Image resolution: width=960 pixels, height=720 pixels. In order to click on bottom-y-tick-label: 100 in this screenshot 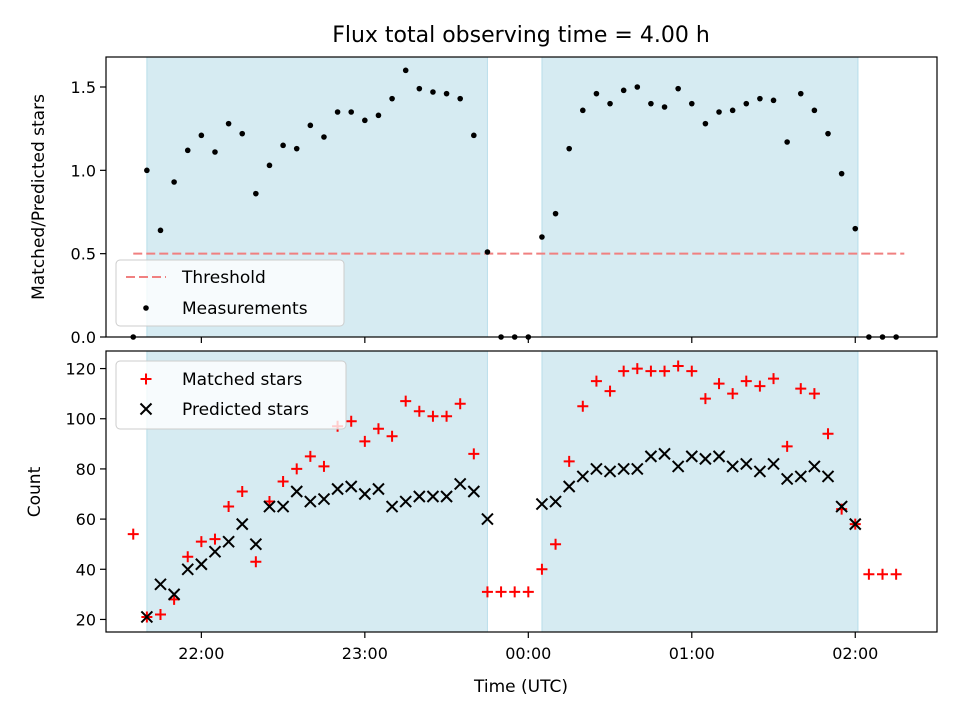, I will do `click(80, 419)`.